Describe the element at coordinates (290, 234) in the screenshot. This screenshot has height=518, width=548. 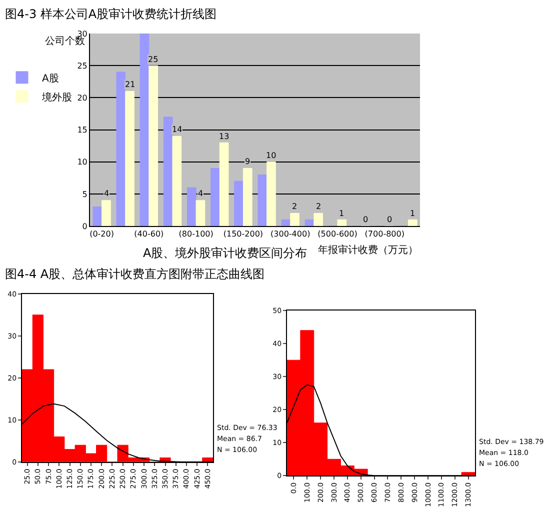
I see `x-tick-label: (300-400)` at that location.